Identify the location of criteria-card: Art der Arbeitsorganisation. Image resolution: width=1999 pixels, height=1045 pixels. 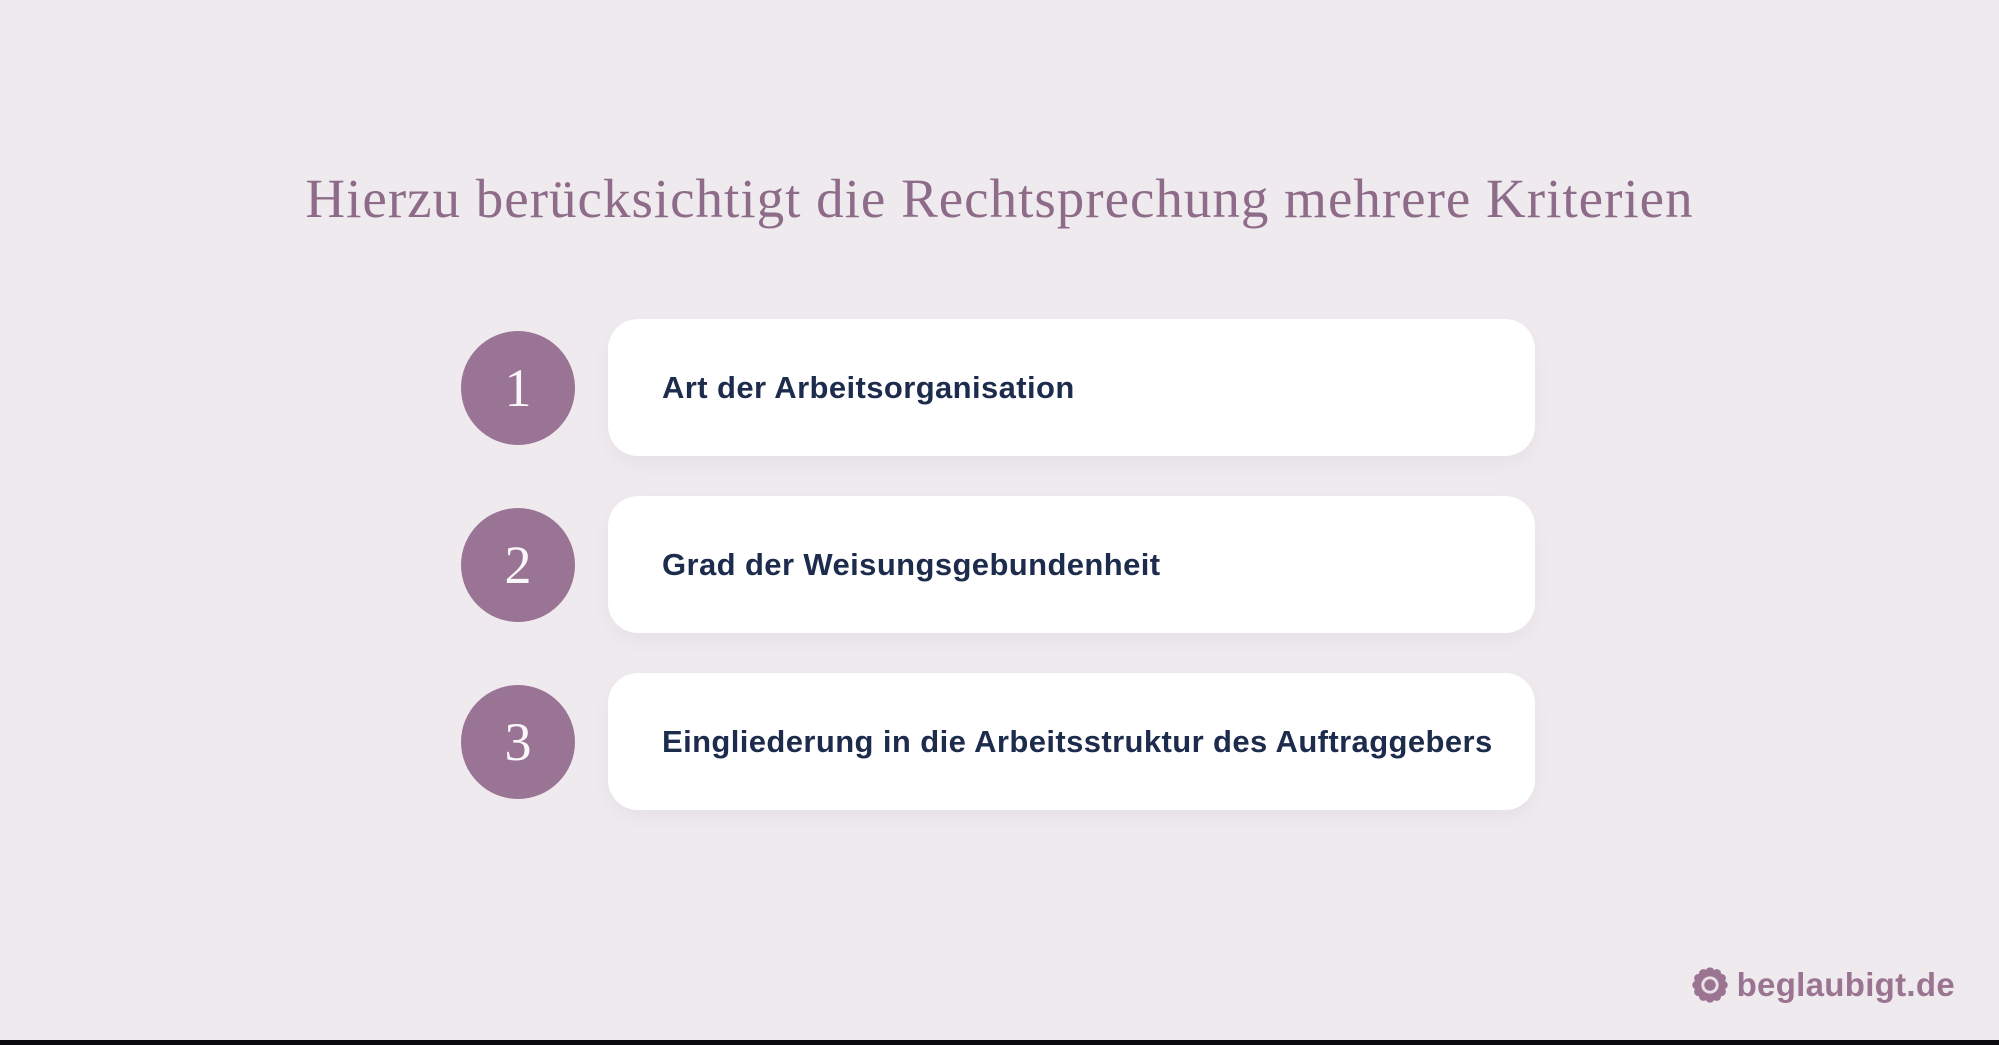
(1071, 387).